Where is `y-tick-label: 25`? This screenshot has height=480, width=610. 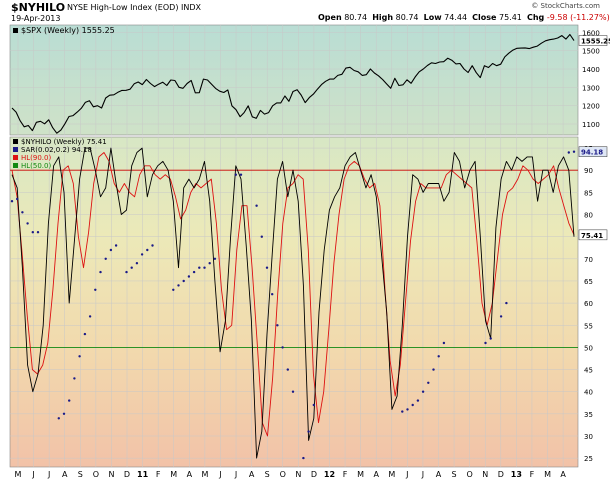 y-tick-label: 25 is located at coordinates (588, 459).